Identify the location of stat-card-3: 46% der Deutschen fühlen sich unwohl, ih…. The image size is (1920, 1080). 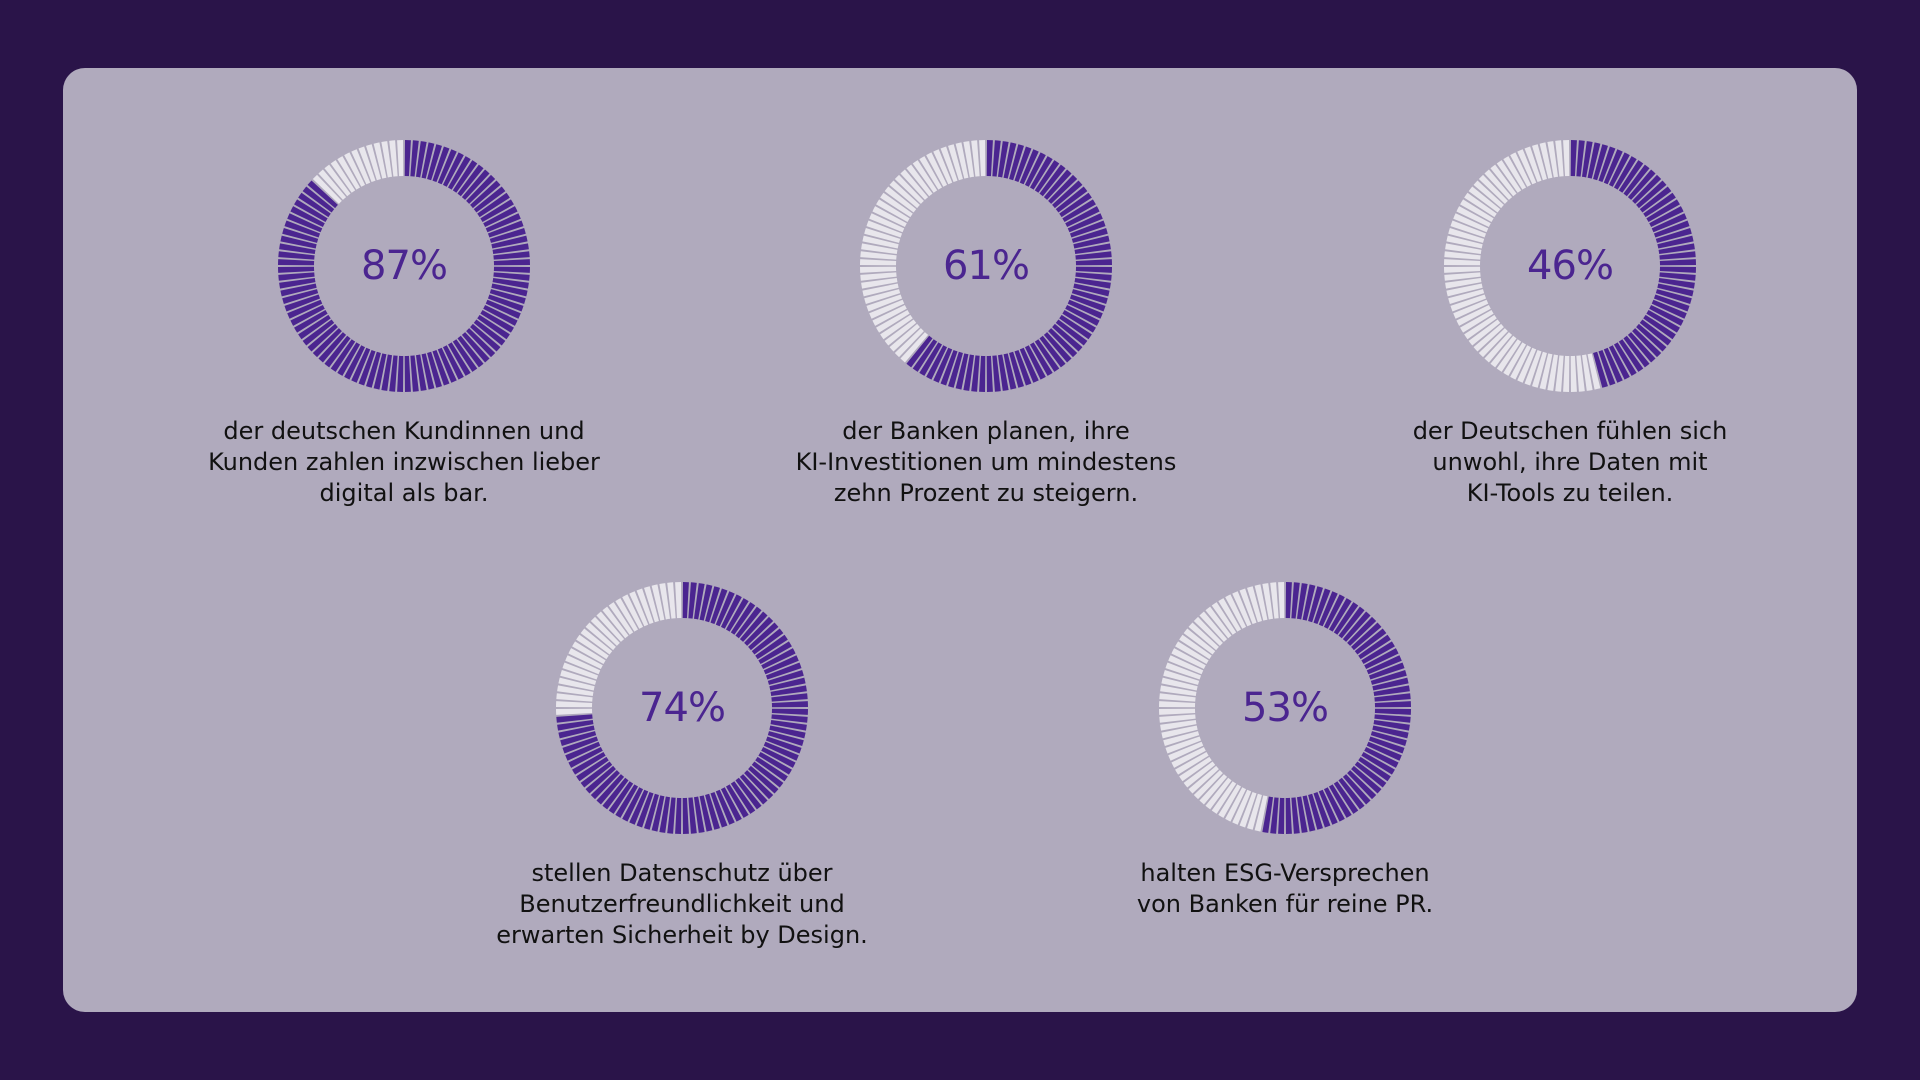
(1570, 322).